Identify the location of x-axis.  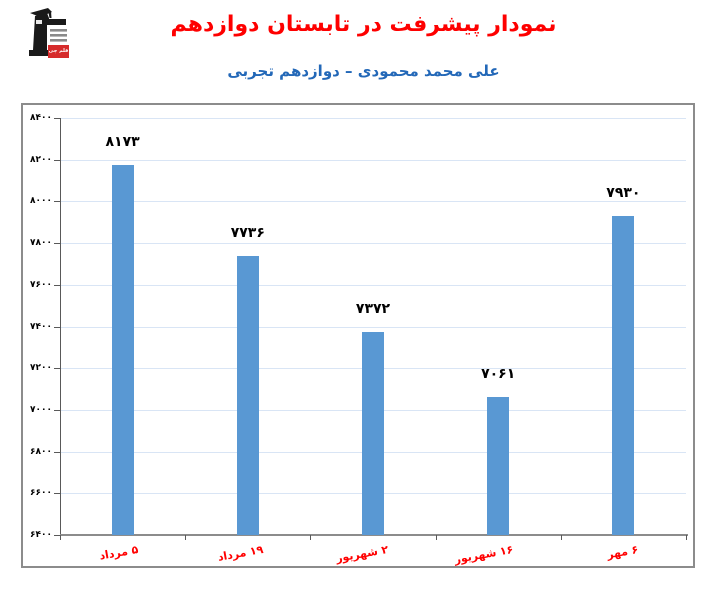
(374, 535).